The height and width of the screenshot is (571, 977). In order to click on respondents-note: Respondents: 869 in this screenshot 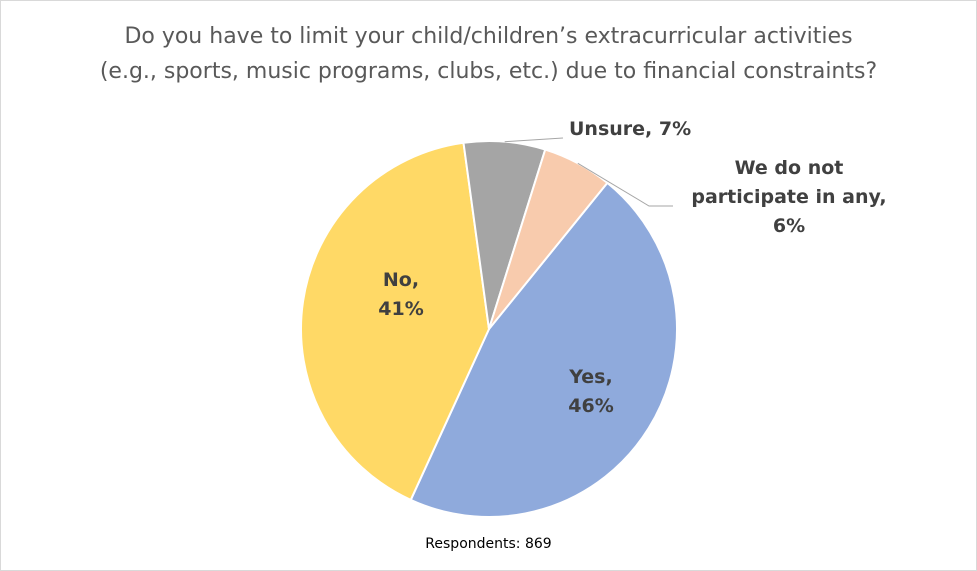, I will do `click(488, 544)`.